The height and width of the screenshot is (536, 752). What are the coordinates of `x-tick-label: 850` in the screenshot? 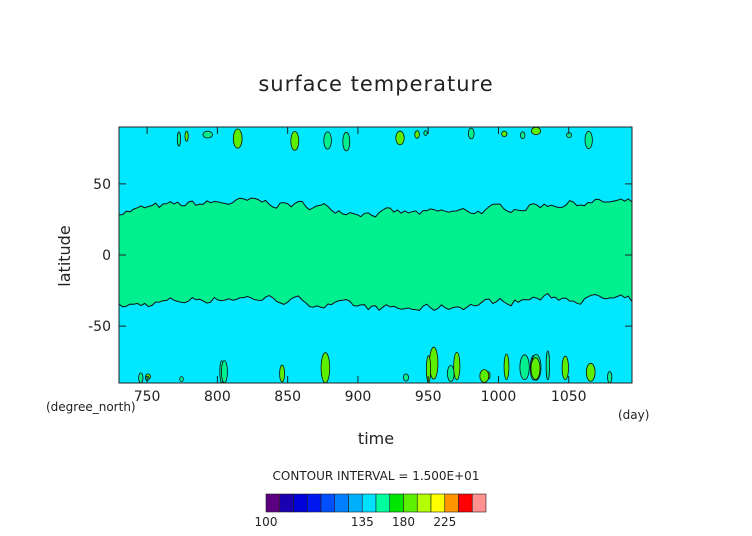 It's located at (287, 397).